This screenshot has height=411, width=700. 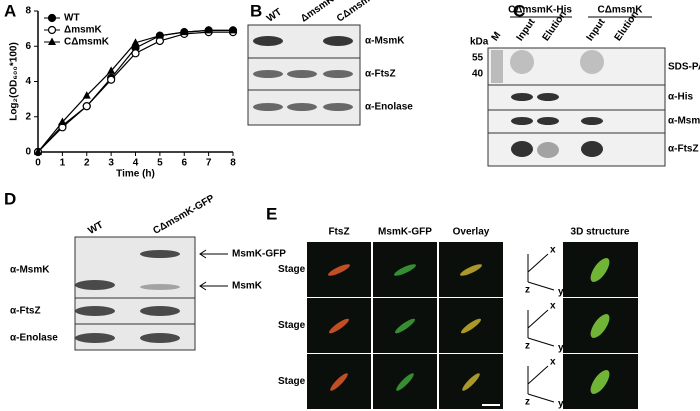 I want to click on x-tick-label: 3, so click(x=111, y=163).